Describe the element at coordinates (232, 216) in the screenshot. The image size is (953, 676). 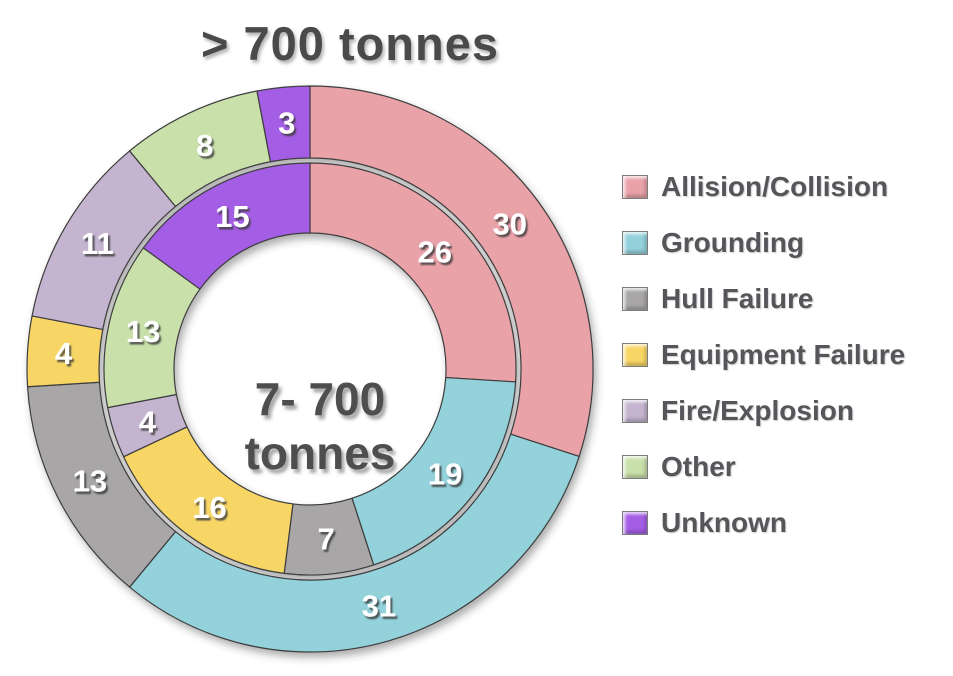
I see `segment-value-inner-unknown: 15` at that location.